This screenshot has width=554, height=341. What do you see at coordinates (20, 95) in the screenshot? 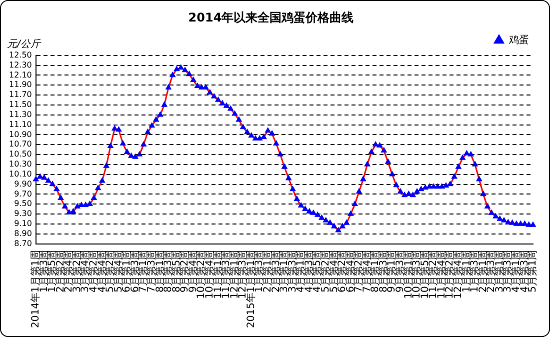
I see `y-tick-label: 11.70` at bounding box center [20, 95].